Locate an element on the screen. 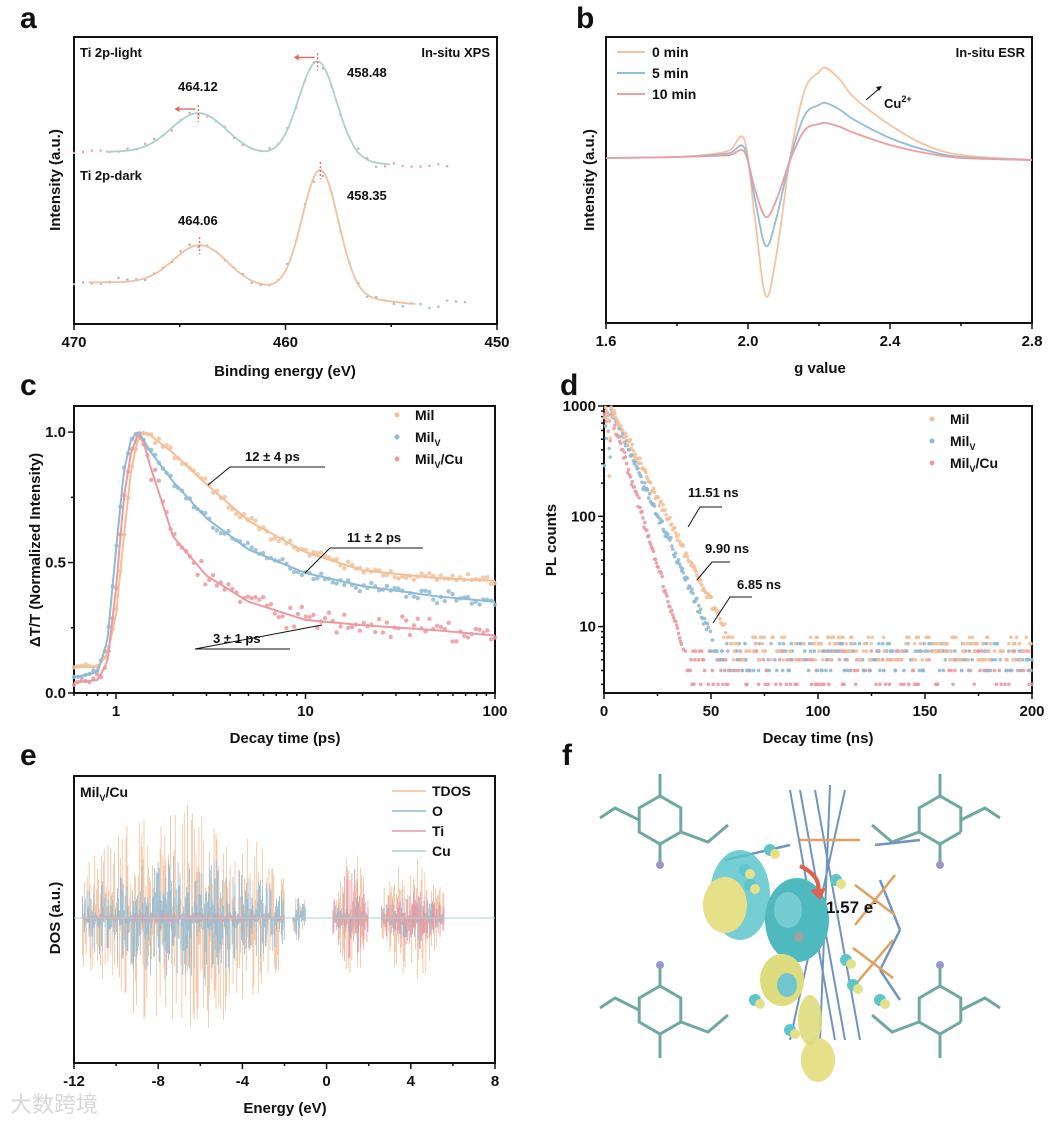 The image size is (1052, 1122). x-tick-label: 470 is located at coordinates (73, 342).